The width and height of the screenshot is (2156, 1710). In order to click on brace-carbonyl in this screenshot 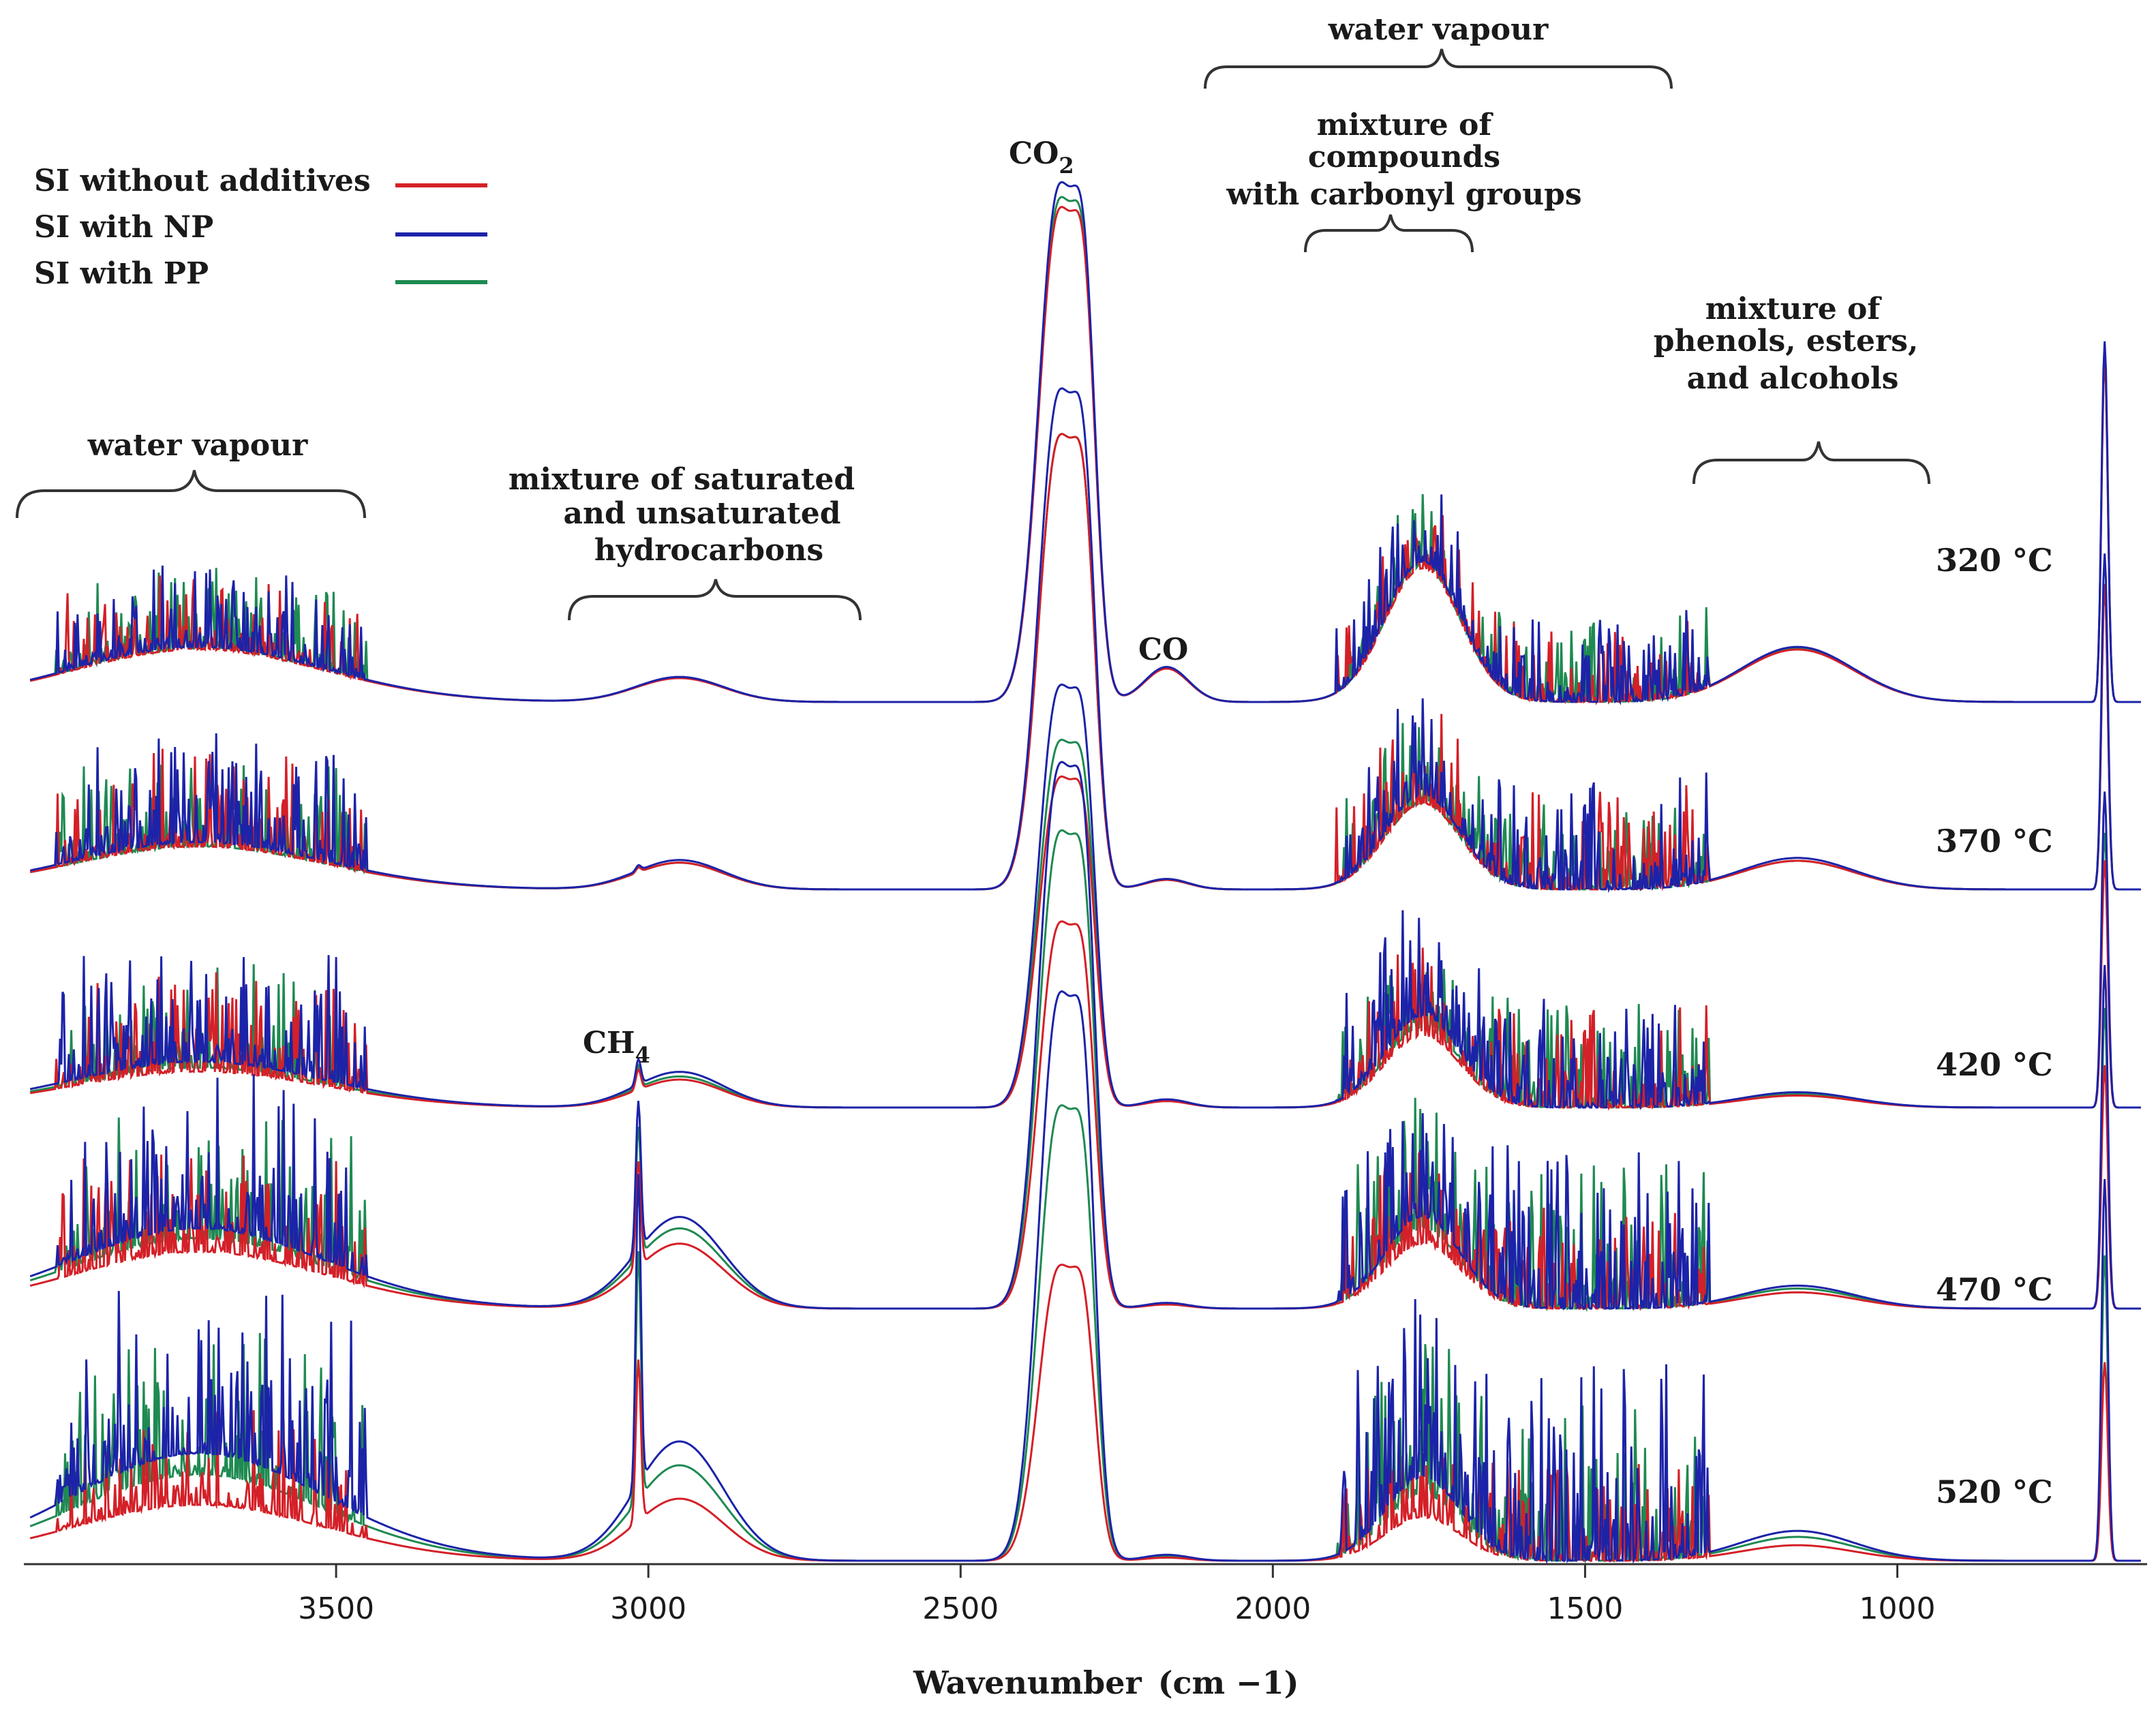, I will do `click(1389, 234)`.